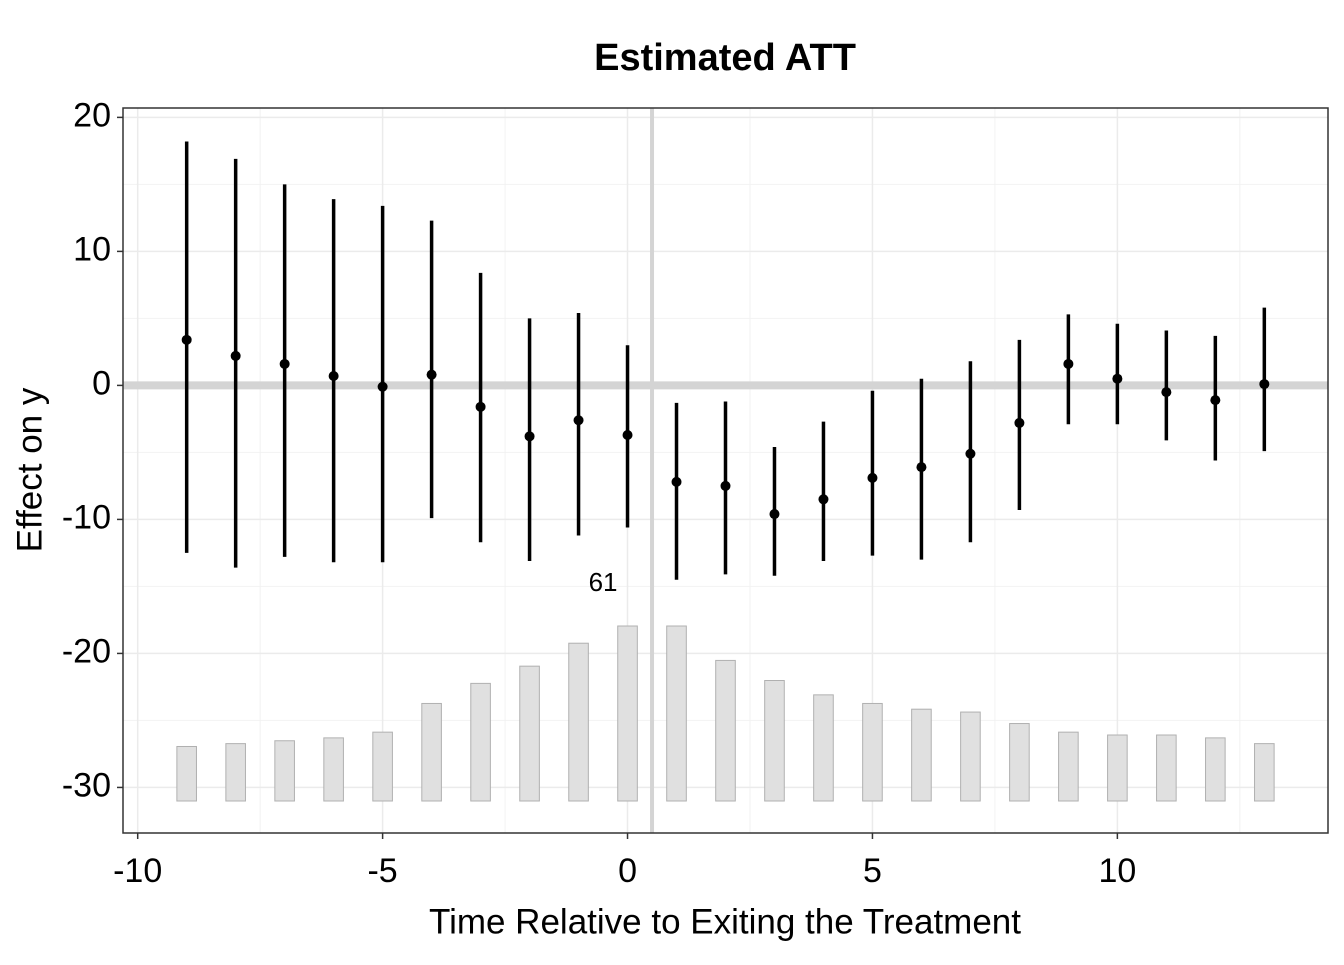 The image size is (1344, 965). Describe the element at coordinates (29, 469) in the screenshot. I see `y-axis-label: Effect on y` at that location.